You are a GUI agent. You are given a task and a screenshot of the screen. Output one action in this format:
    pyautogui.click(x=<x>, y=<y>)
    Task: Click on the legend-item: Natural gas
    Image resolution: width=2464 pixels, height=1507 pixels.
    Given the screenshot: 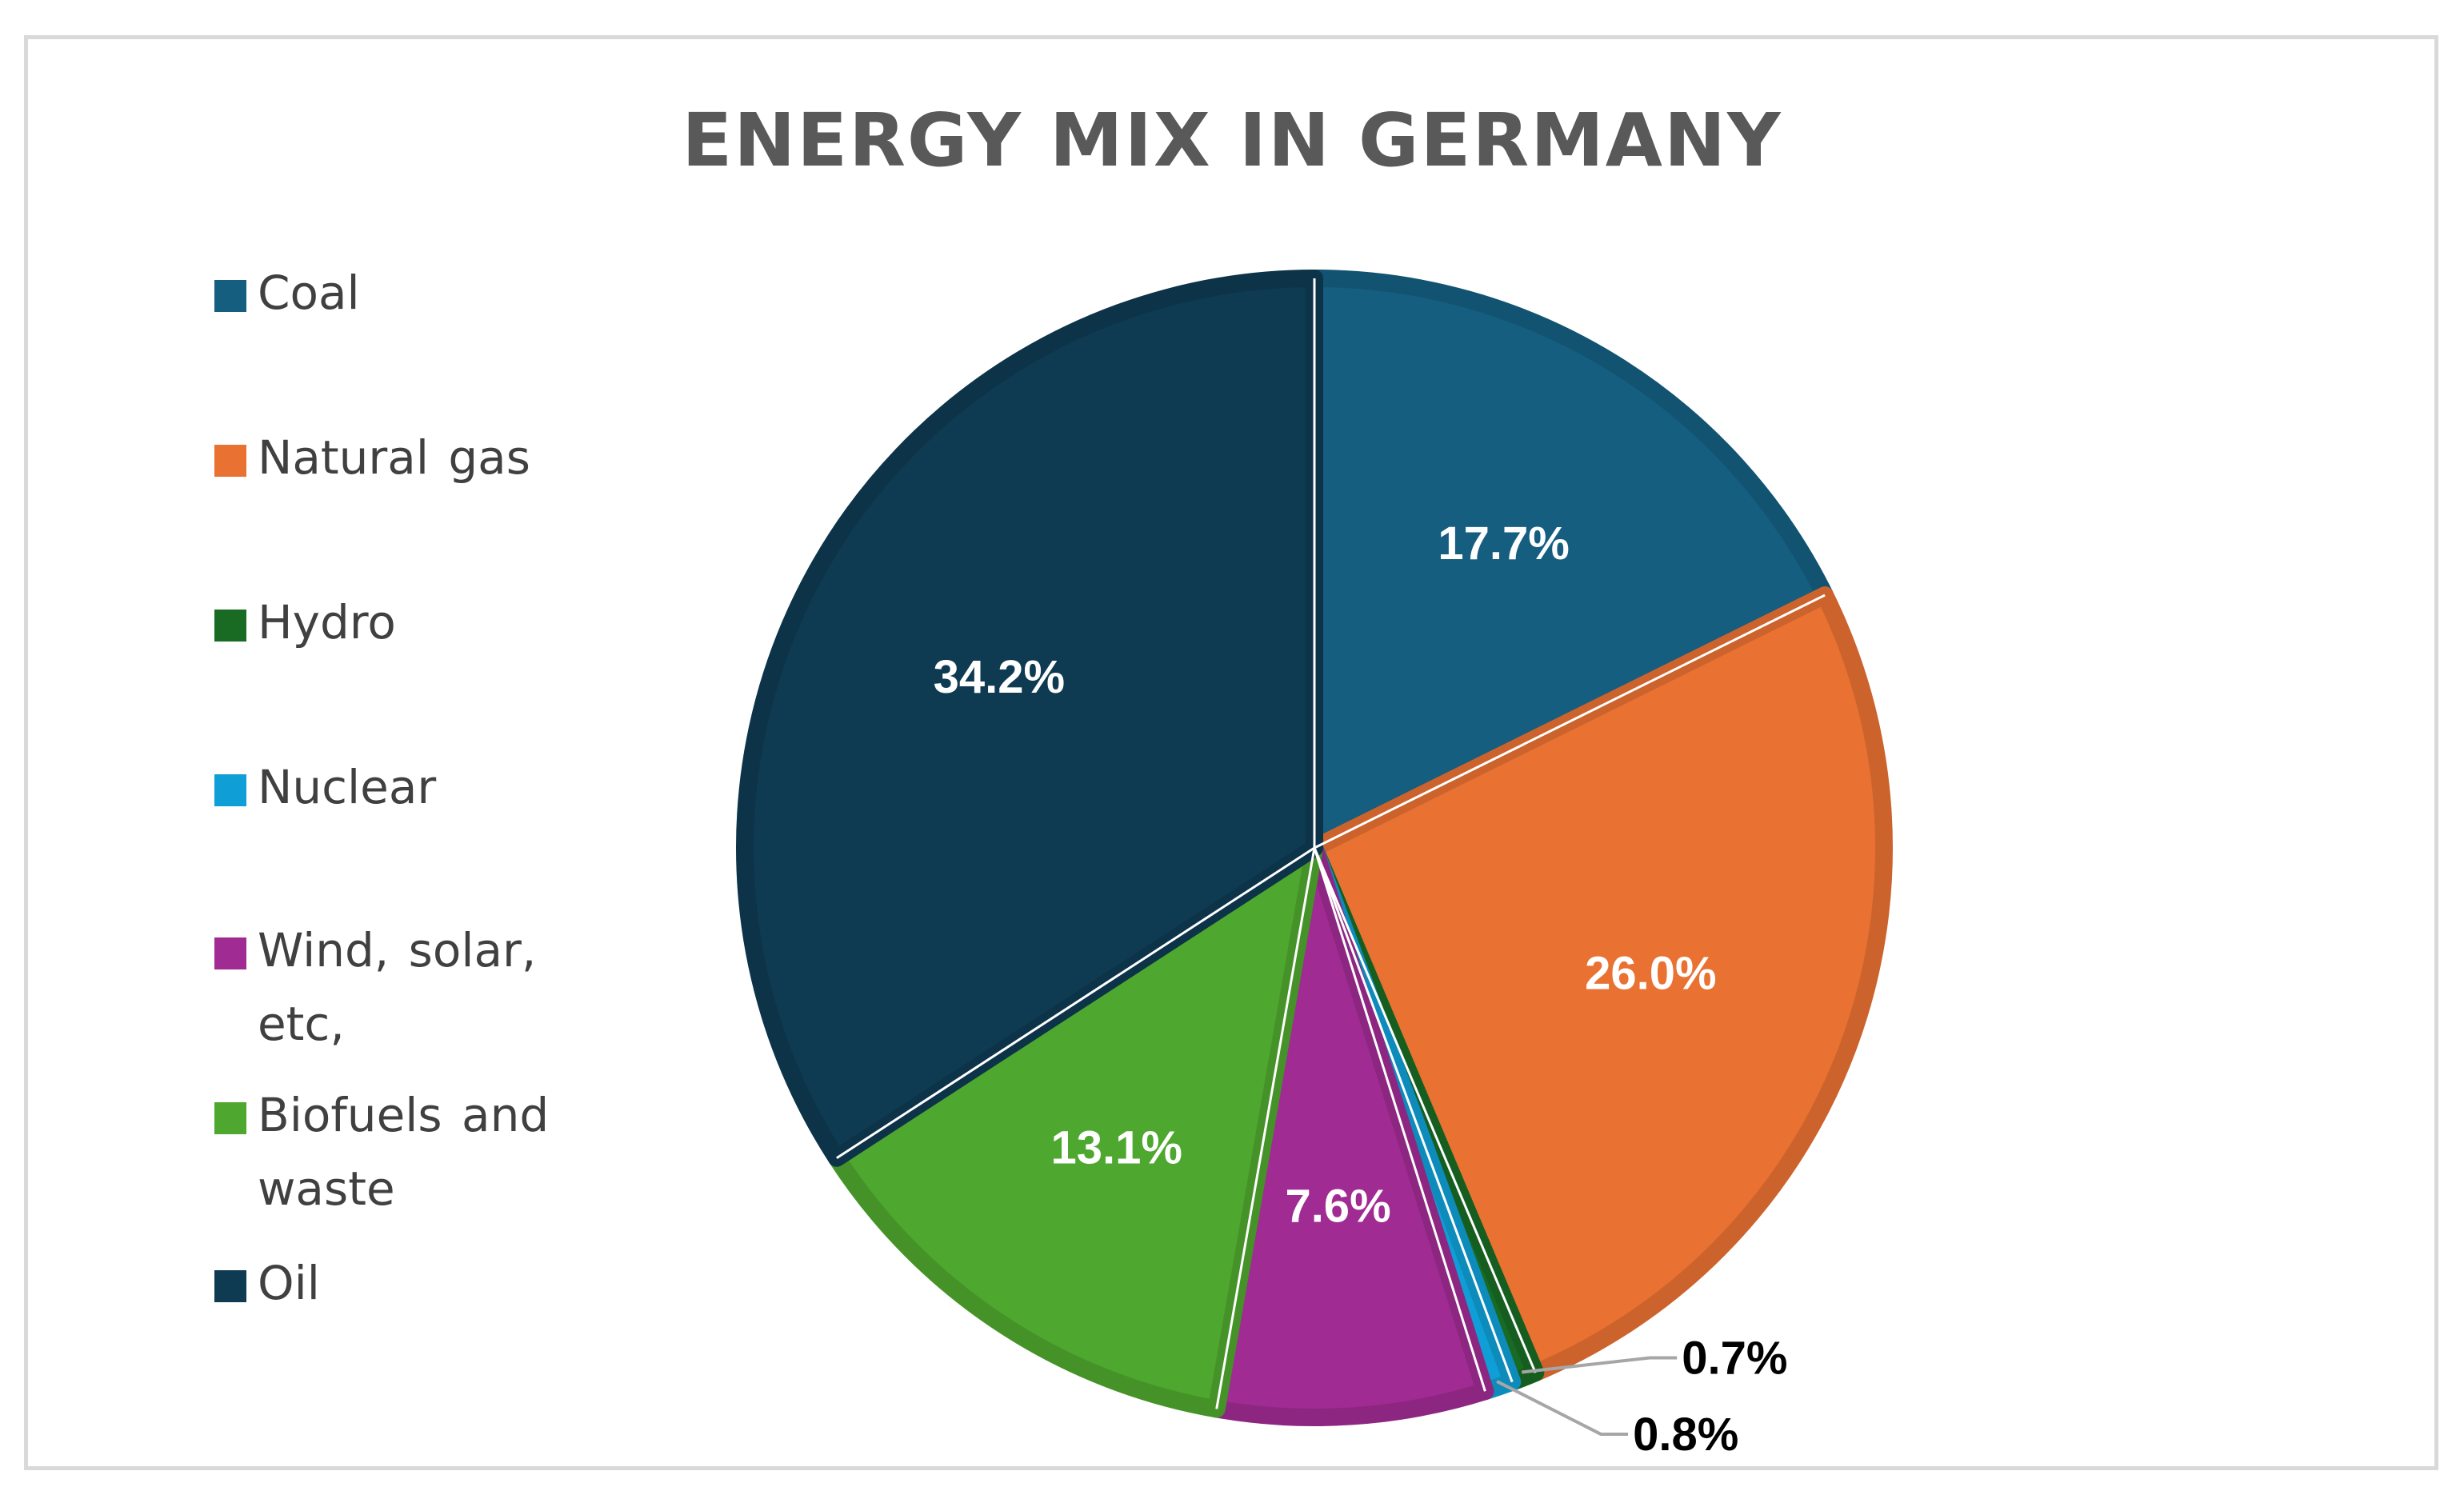 What is the action you would take?
    pyautogui.click(x=404, y=458)
    